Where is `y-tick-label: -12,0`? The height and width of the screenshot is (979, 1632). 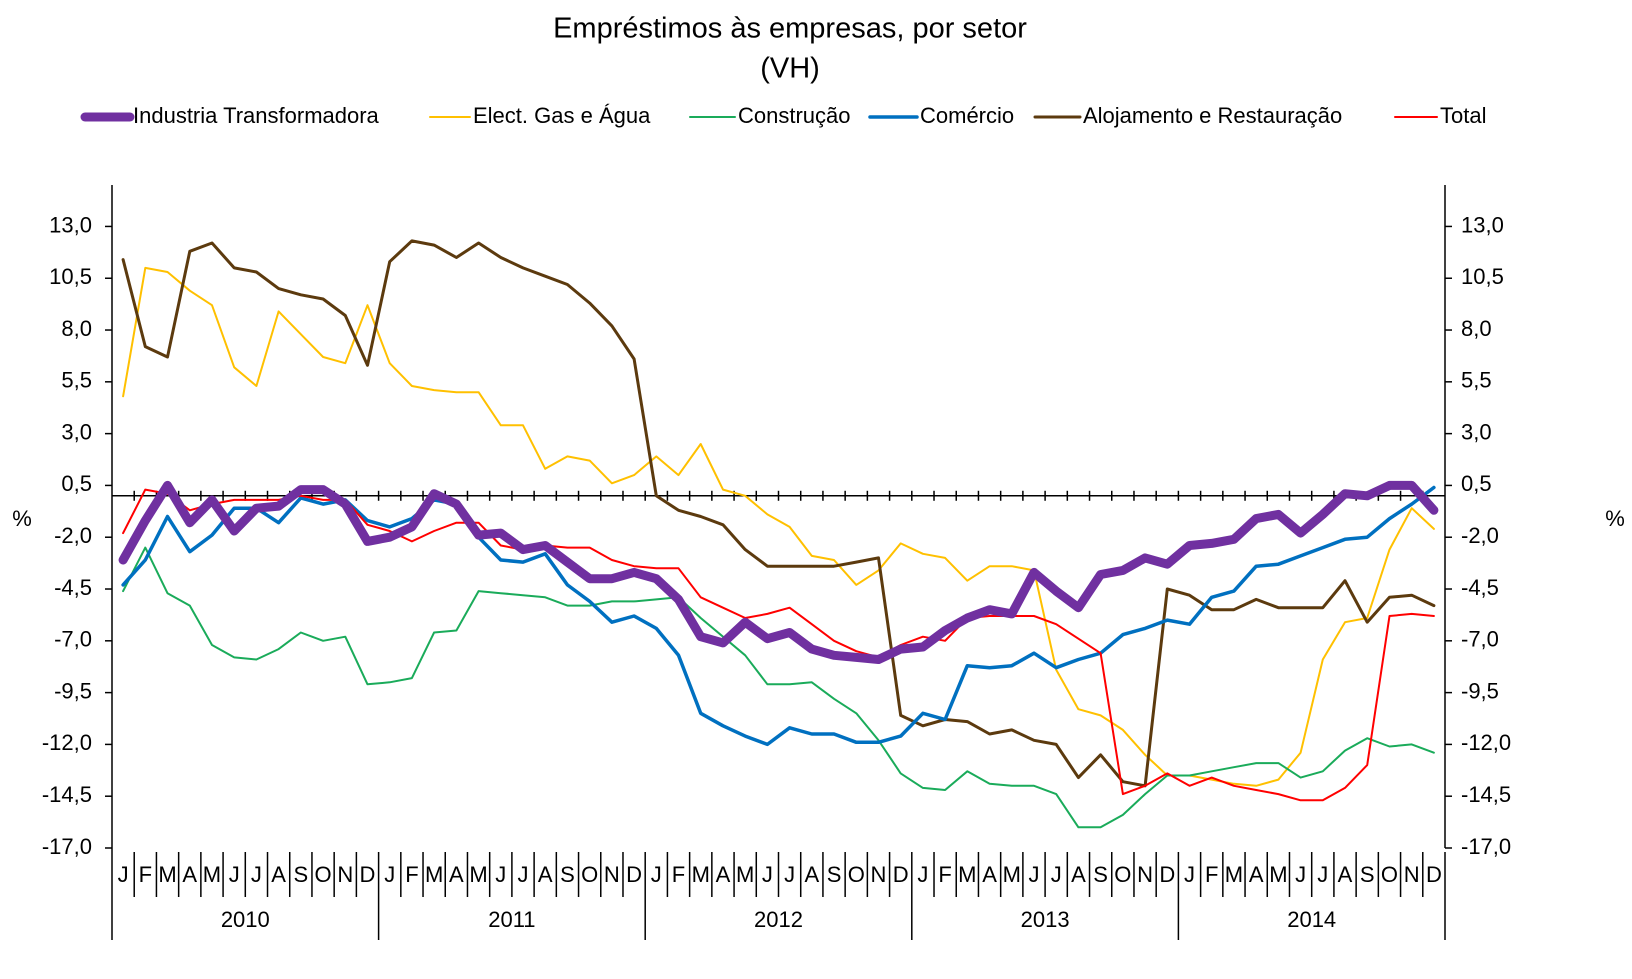
y-tick-label: -12,0 is located at coordinates (67, 742).